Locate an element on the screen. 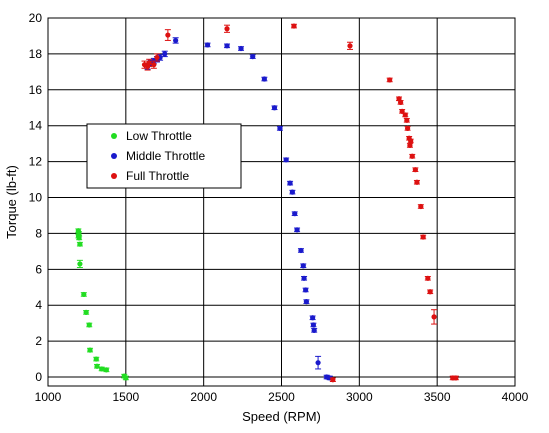 The height and width of the screenshot is (433, 549). x-tick-label: 1000 is located at coordinates (48, 397).